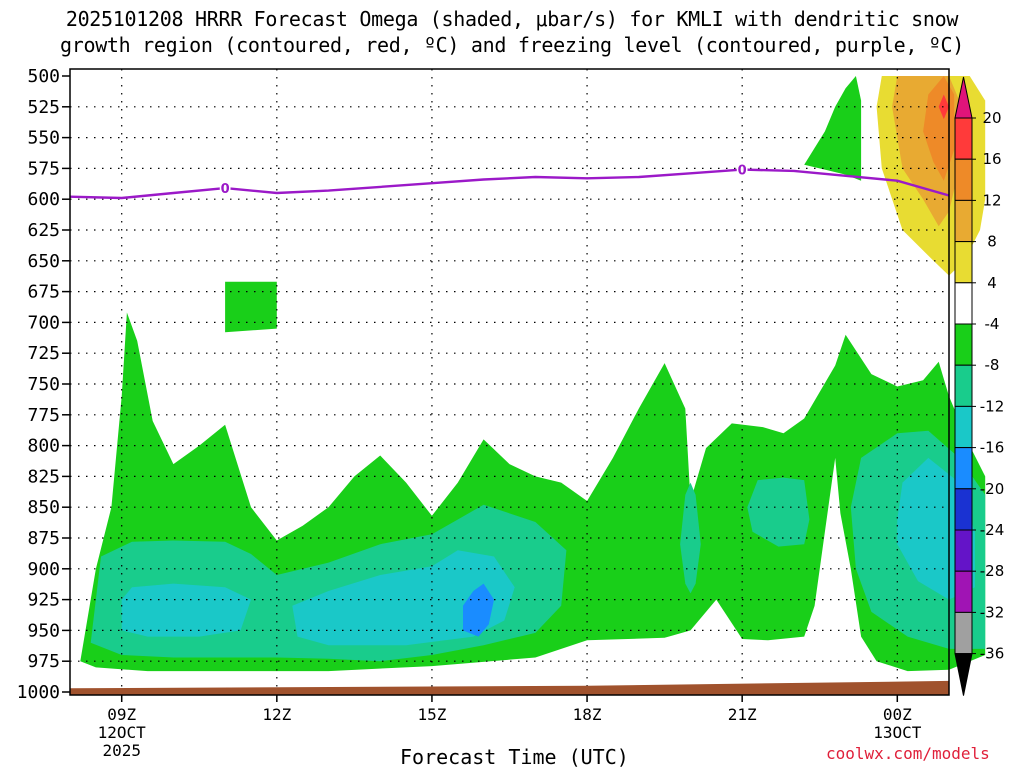  Describe the element at coordinates (514, 757) in the screenshot. I see `x-axis-title: Forecast Time (UTC)` at that location.